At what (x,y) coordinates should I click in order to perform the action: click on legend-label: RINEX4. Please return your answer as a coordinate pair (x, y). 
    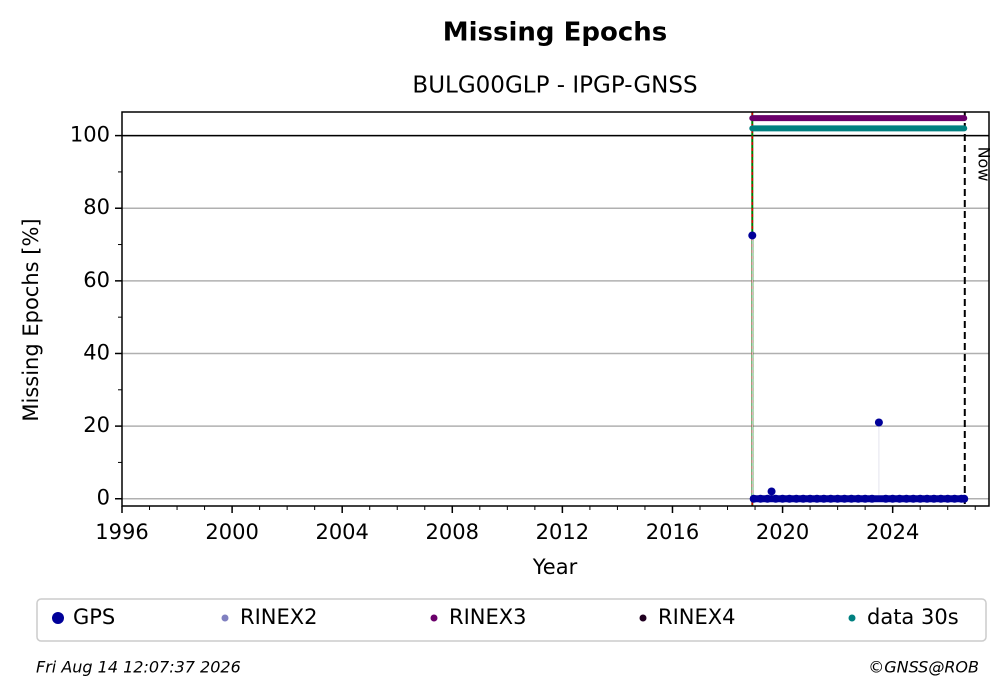
    Looking at the image, I should click on (697, 617).